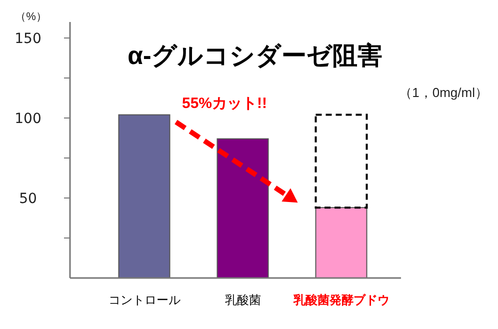  I want to click on x-tick-label: 乳酸菌, so click(242, 300).